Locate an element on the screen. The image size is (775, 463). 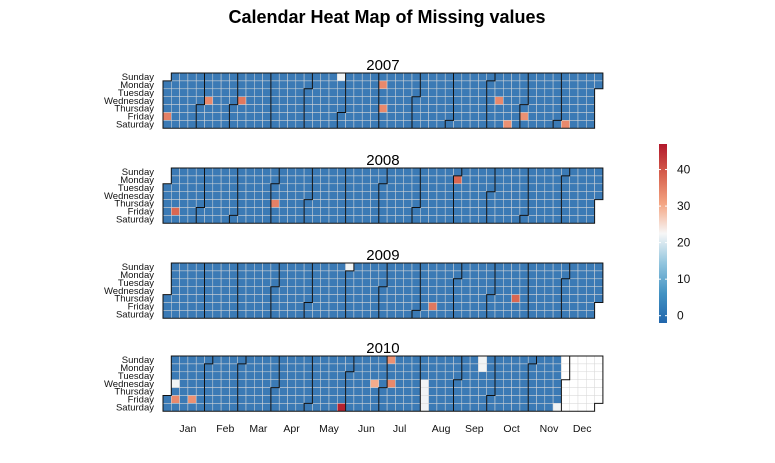
month-label: Feb is located at coordinates (225, 429).